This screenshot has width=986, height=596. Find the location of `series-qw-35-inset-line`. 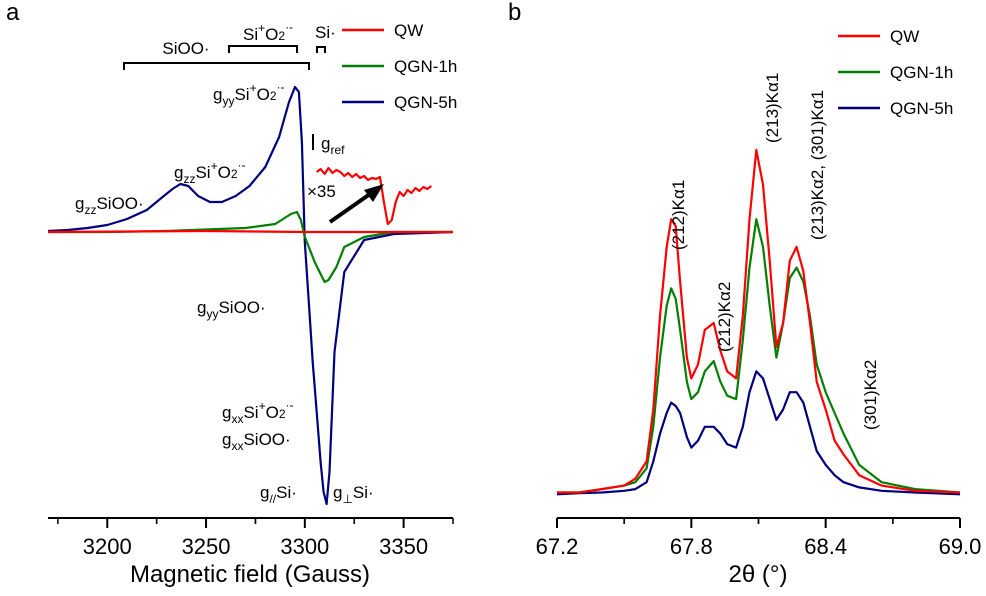

series-qw-35-inset-line is located at coordinates (374, 196).